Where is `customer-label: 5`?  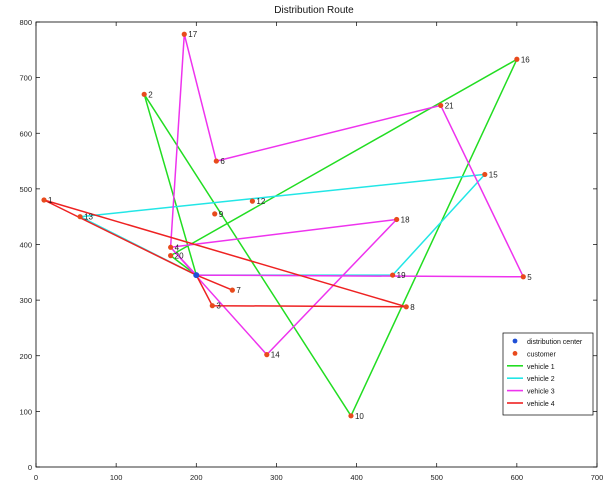 customer-label: 5 is located at coordinates (529, 277).